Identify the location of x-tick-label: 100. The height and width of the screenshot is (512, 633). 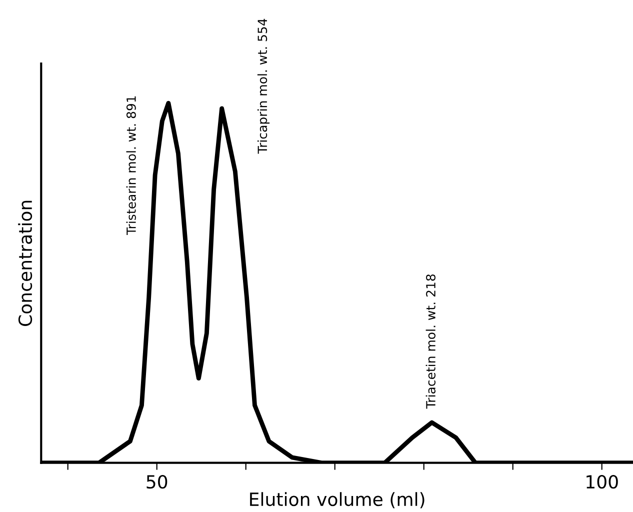
(602, 481).